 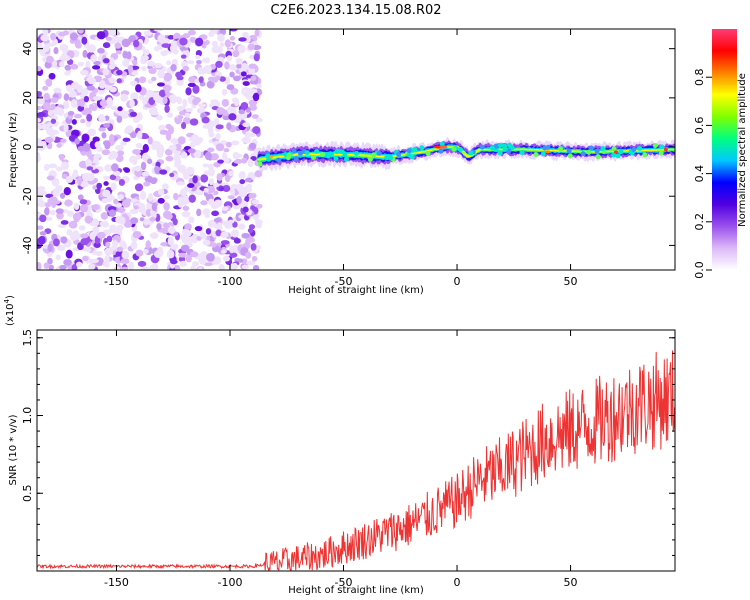 I want to click on signal-track-segment, so click(x=469, y=156).